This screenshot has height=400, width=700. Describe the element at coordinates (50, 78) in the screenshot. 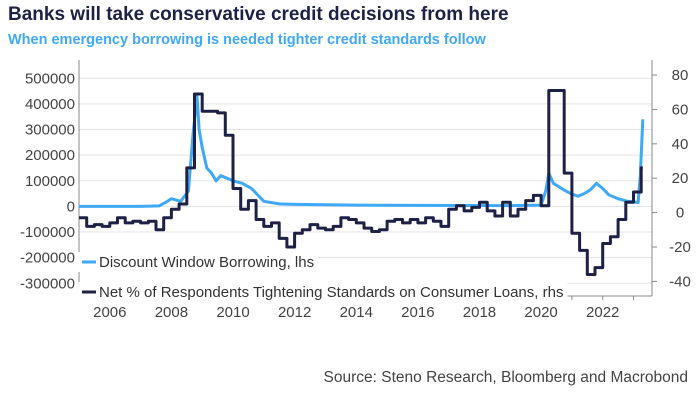

I see `y-left-tick-label: 500000` at that location.